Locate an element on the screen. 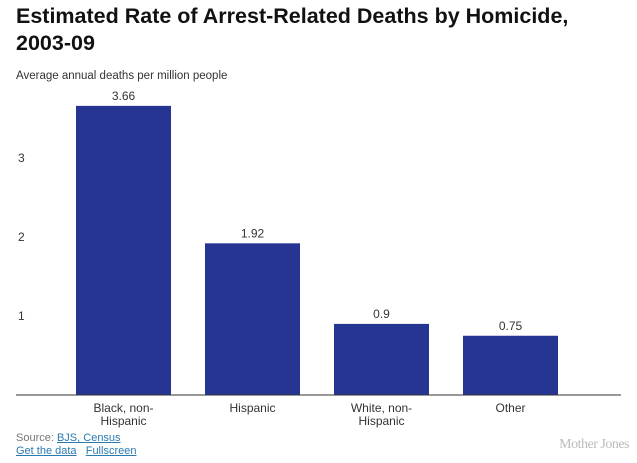 The height and width of the screenshot is (463, 637). y-tick-label: 3 is located at coordinates (21, 158).